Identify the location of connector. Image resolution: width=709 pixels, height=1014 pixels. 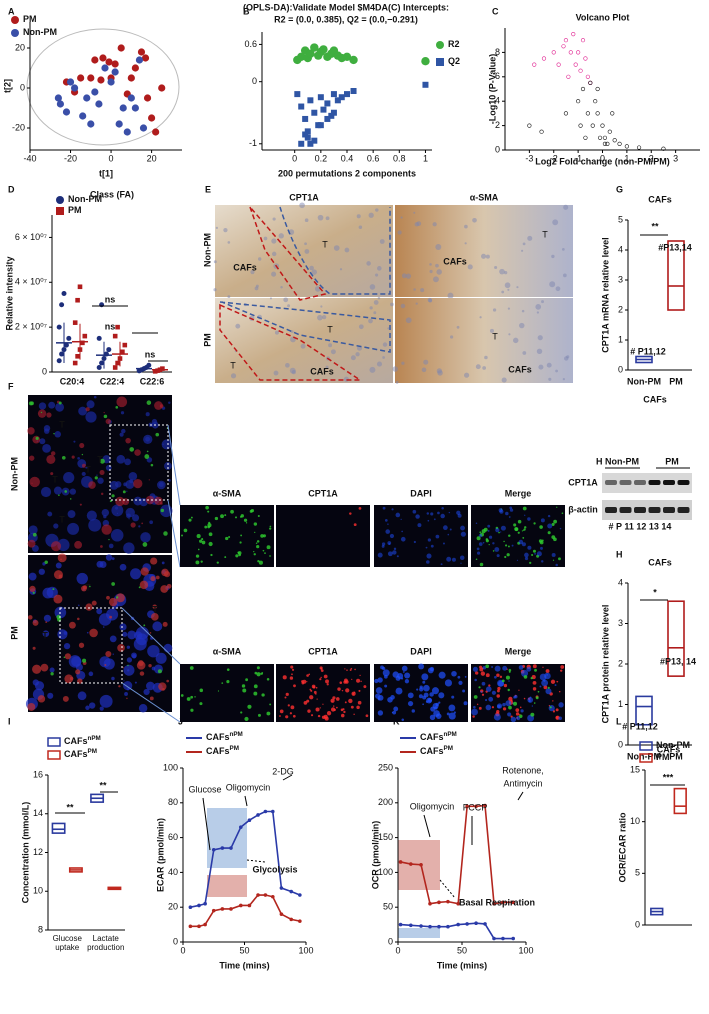
(174, 465).